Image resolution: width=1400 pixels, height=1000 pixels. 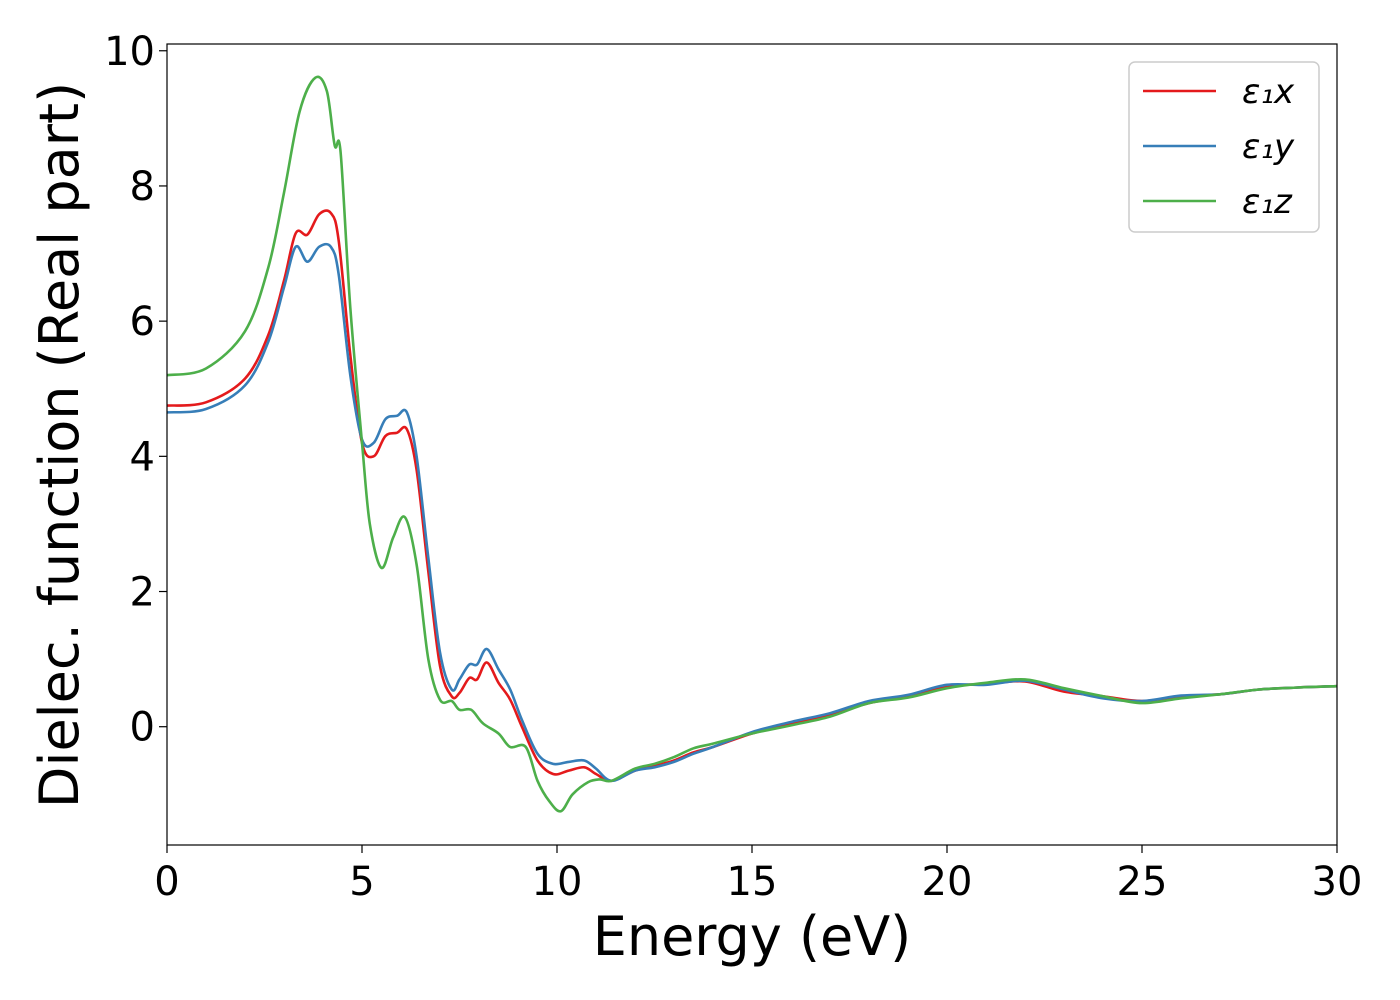 What do you see at coordinates (59, 445) in the screenshot?
I see `y-axis-title: Dielec. function (Real part)` at bounding box center [59, 445].